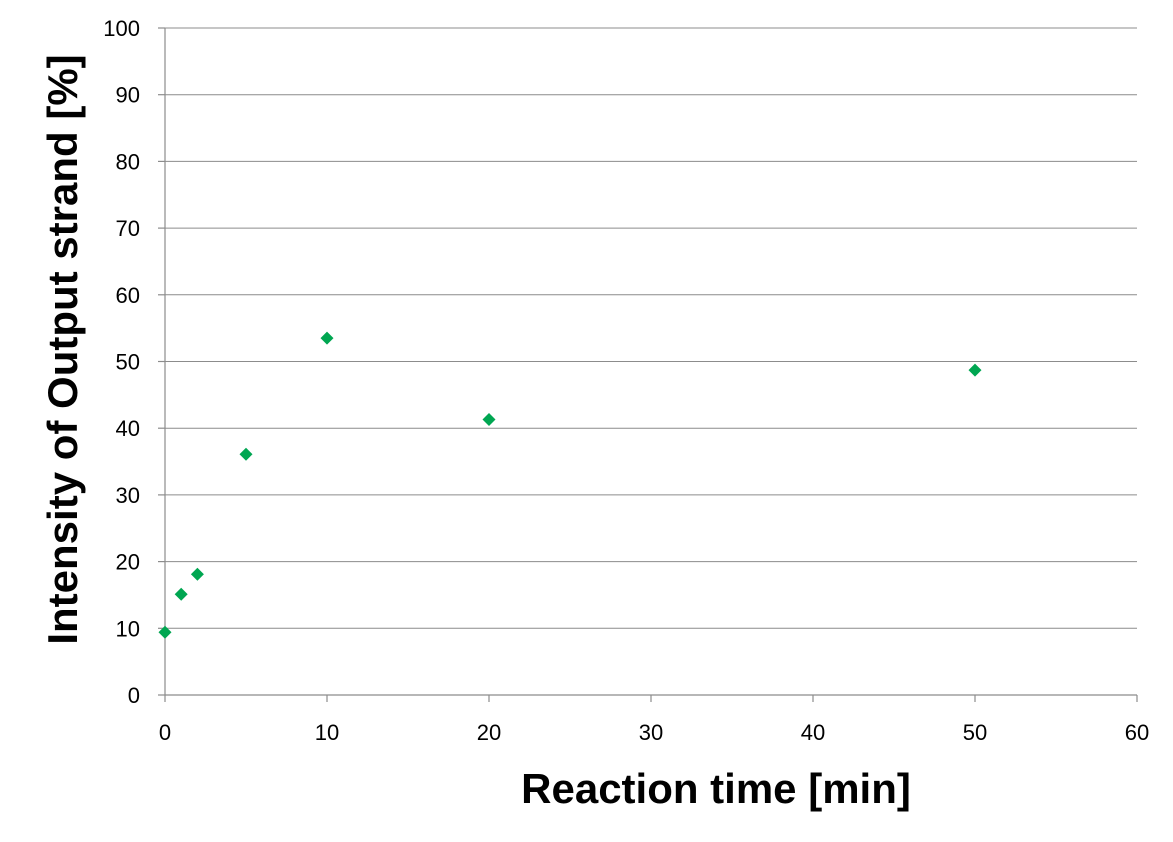  What do you see at coordinates (121, 28) in the screenshot?
I see `y-tick-label: 100` at bounding box center [121, 28].